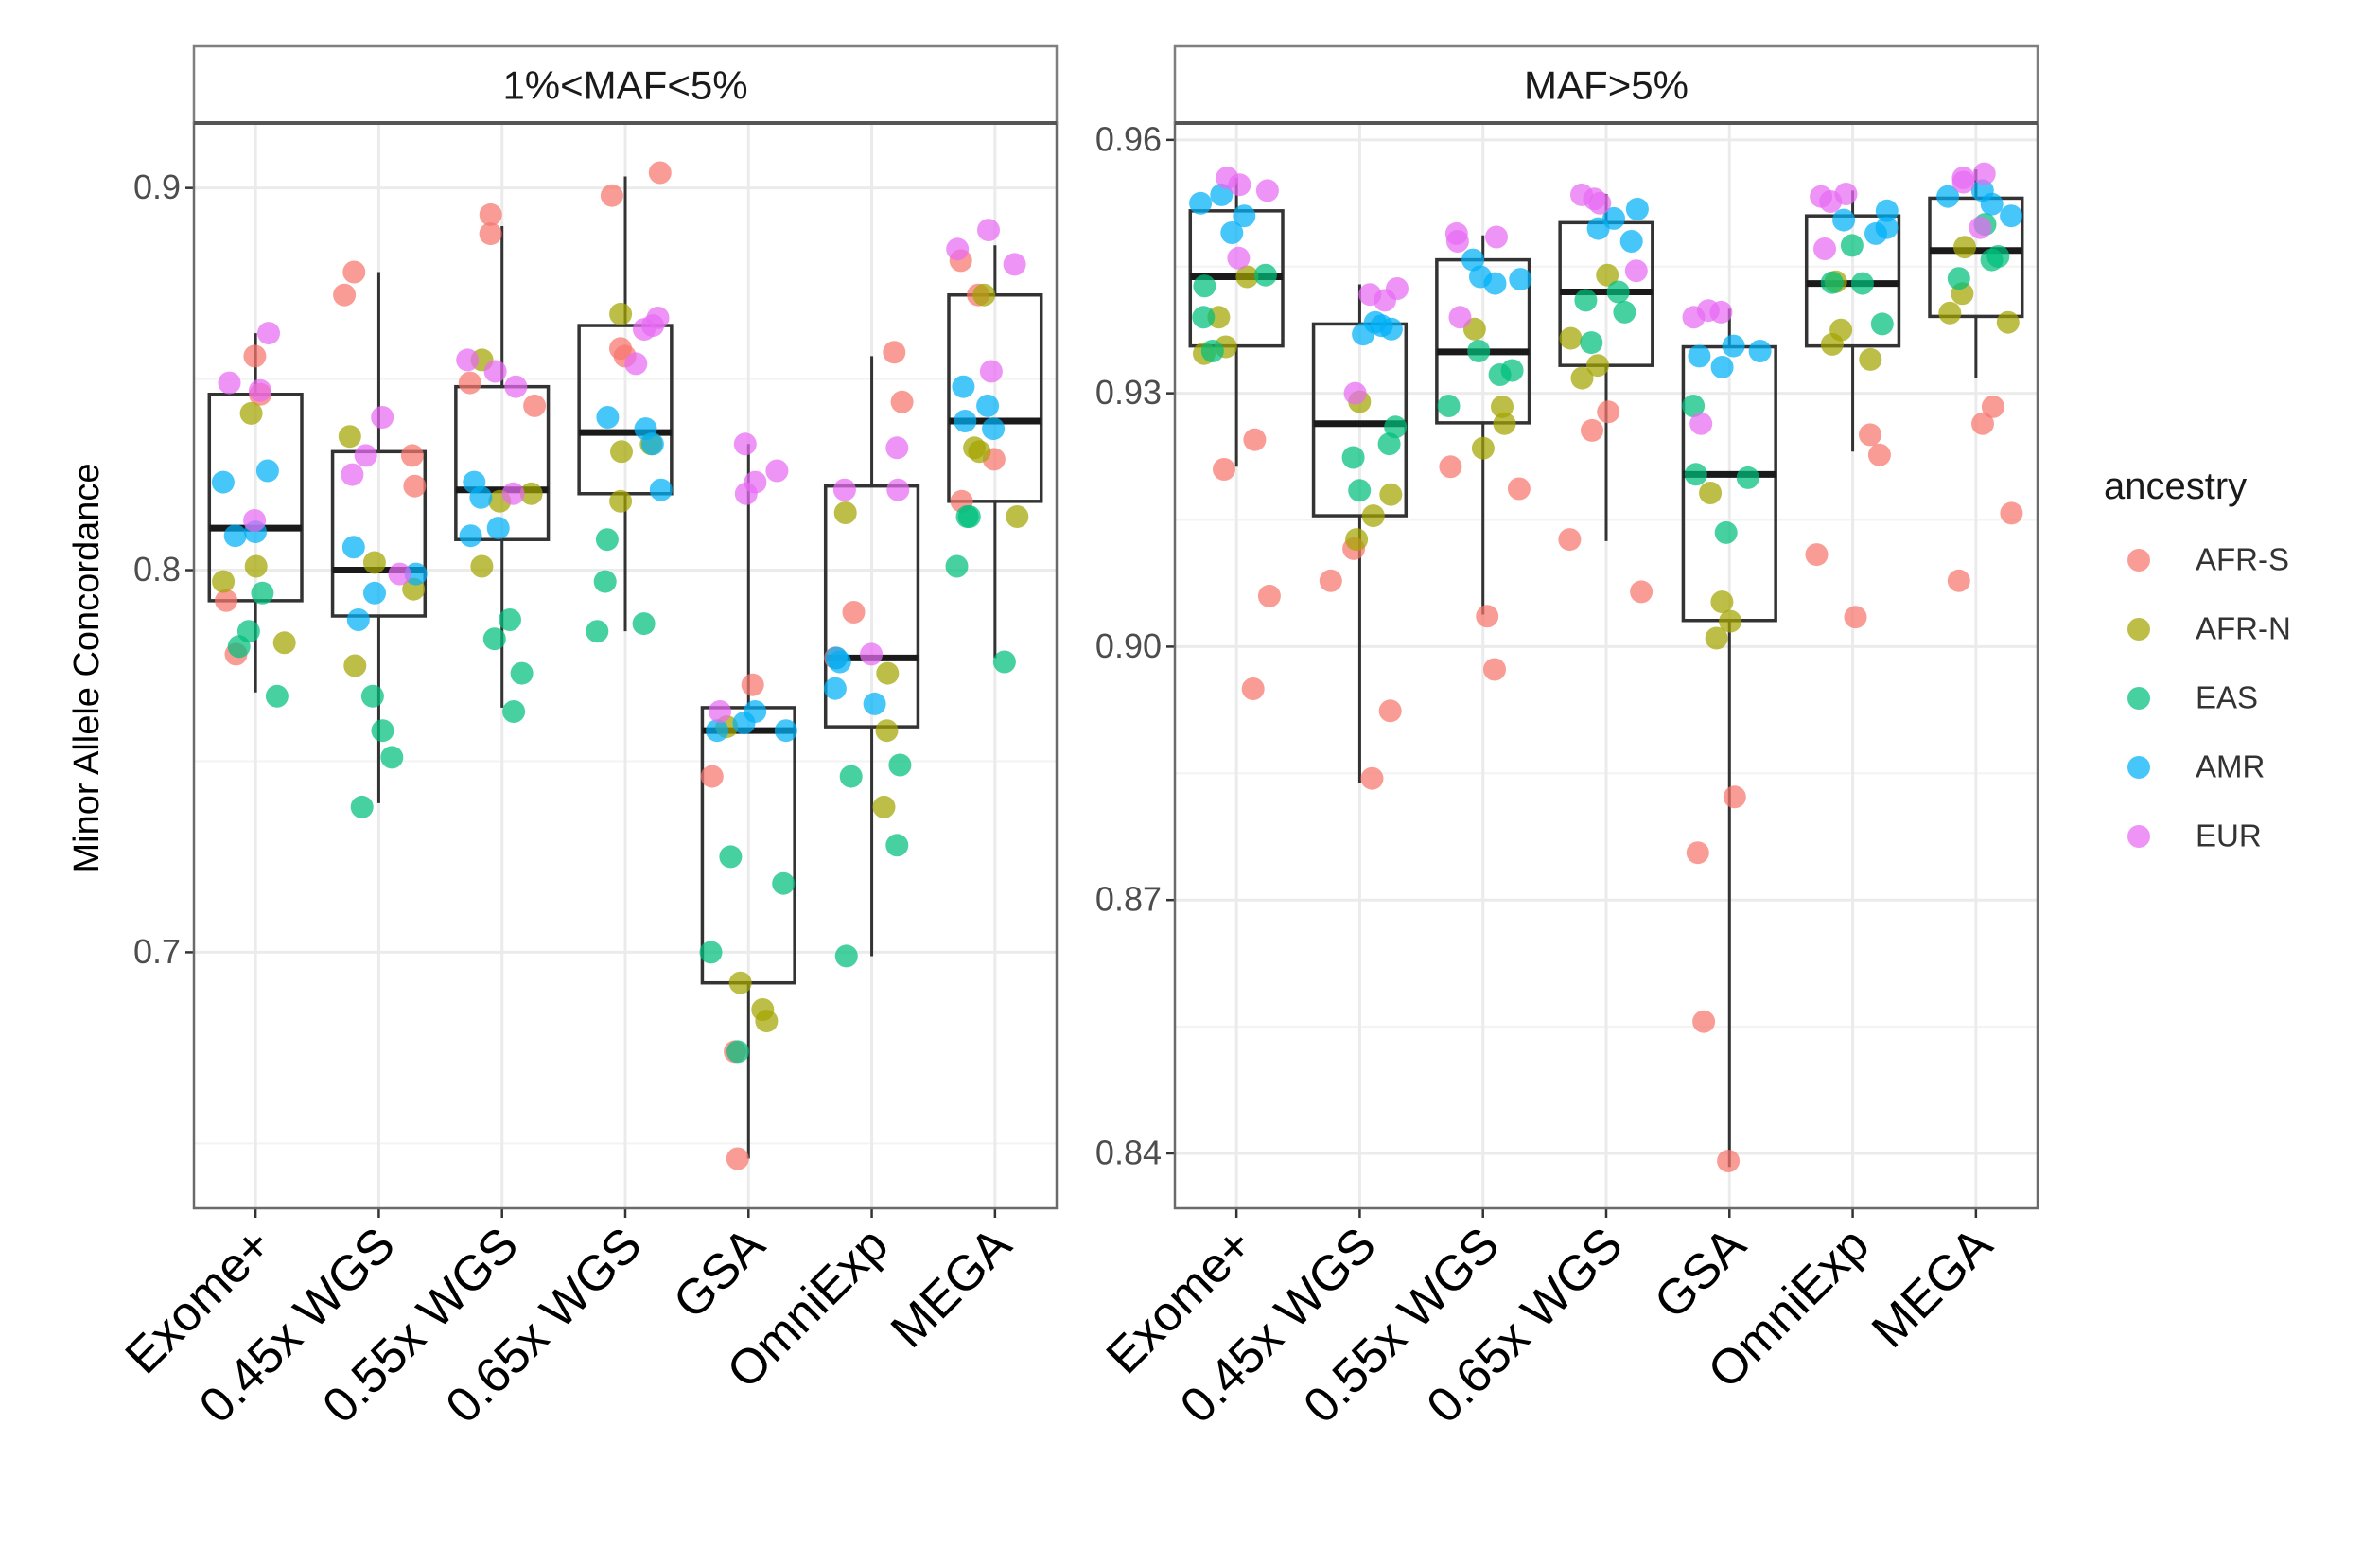 This screenshot has height=1548, width=2380. What do you see at coordinates (625, 84) in the screenshot?
I see `strip-background` at bounding box center [625, 84].